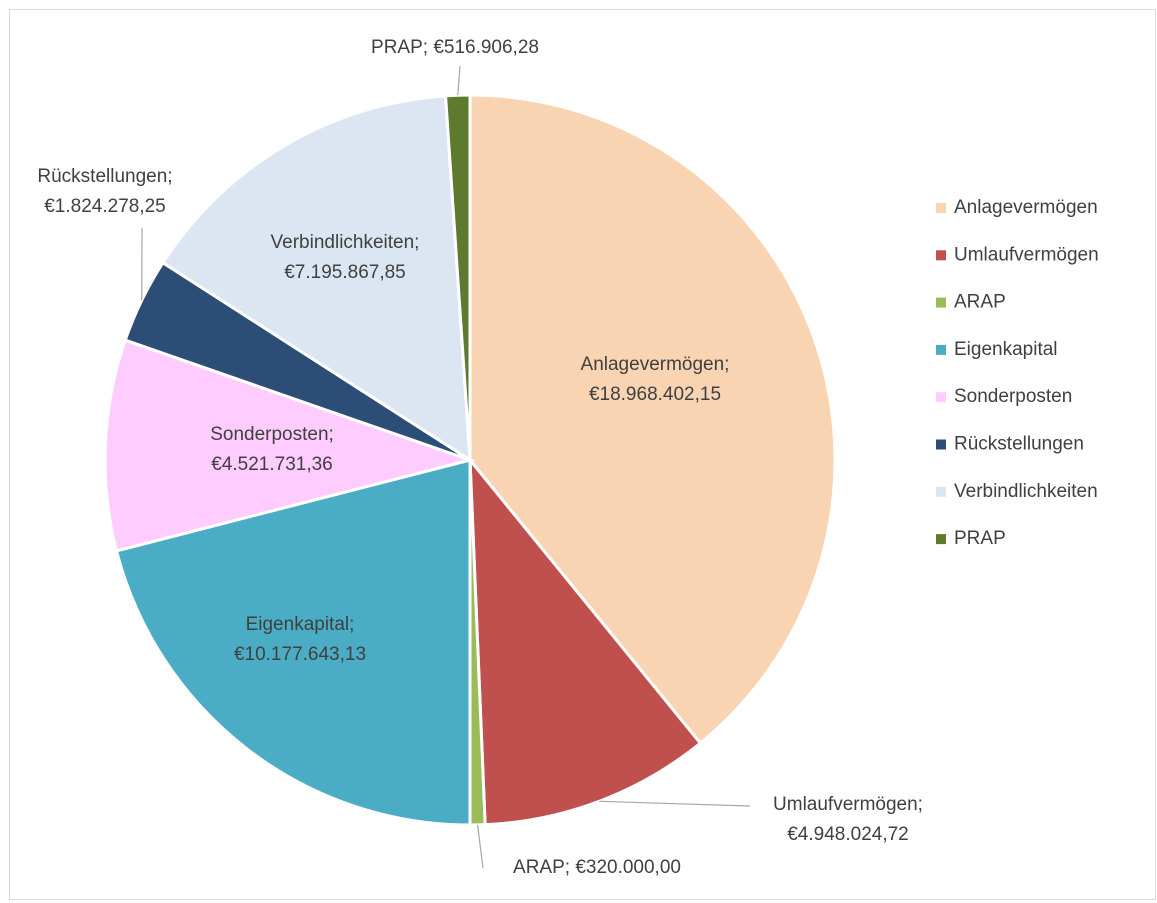 The image size is (1157, 903). I want to click on data-label: Verbindlichkeiten; €7.195.867,85, so click(345, 257).